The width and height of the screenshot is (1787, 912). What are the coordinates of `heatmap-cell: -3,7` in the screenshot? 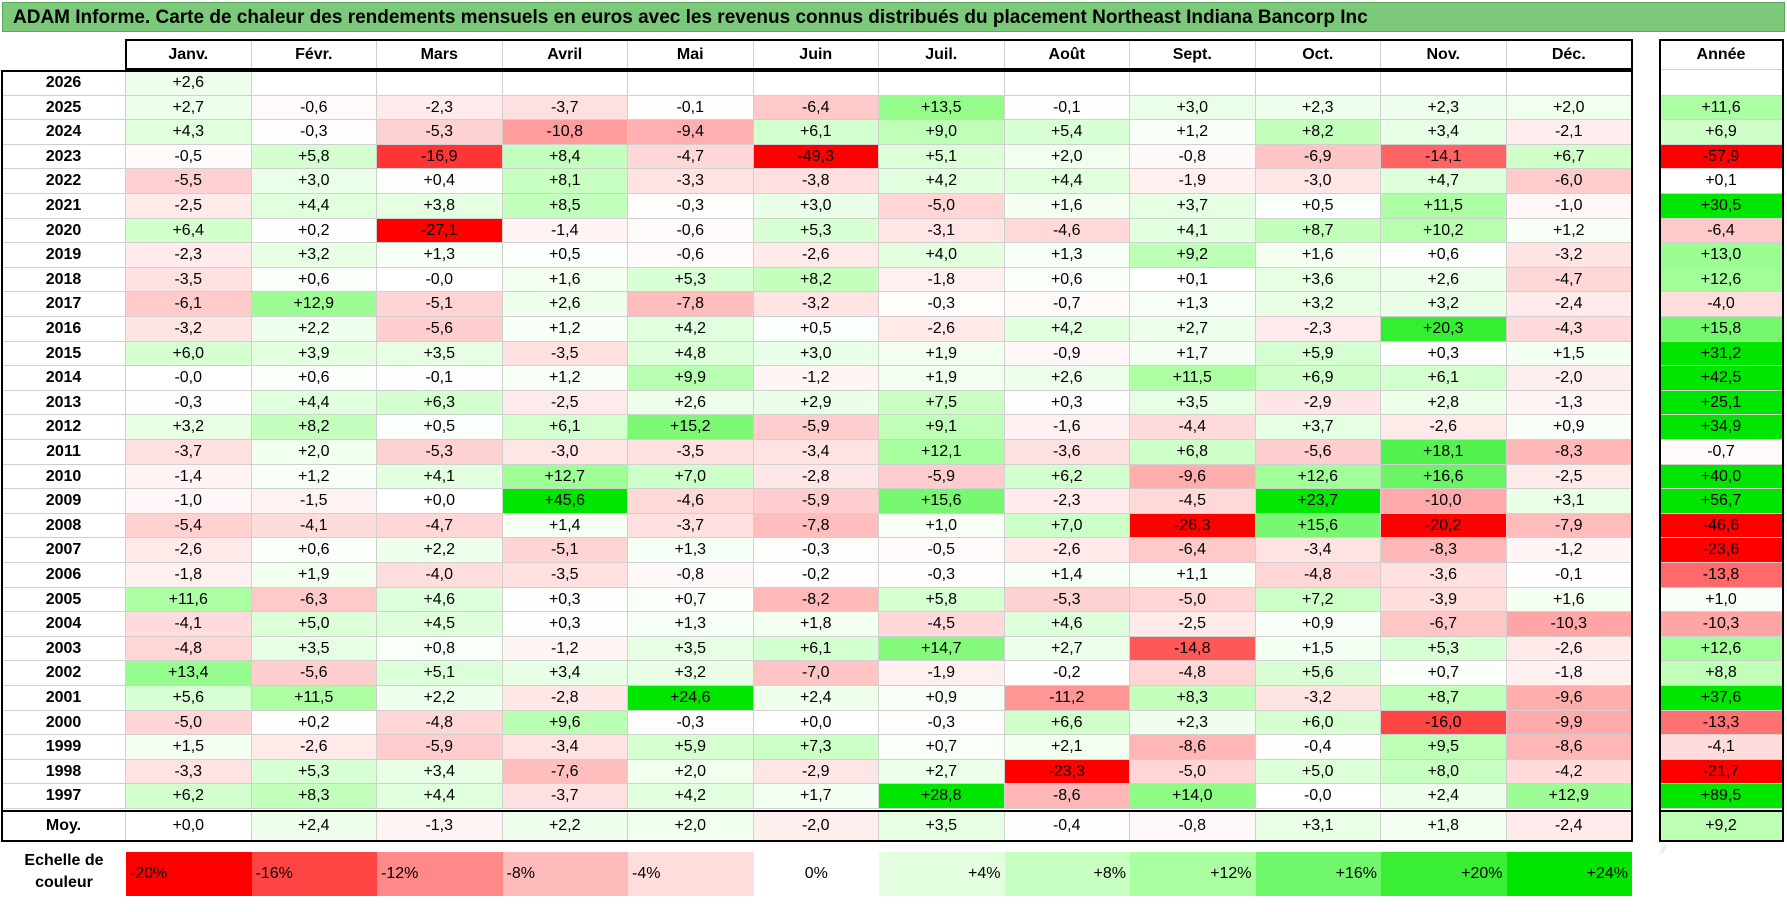 It's located at (565, 796).